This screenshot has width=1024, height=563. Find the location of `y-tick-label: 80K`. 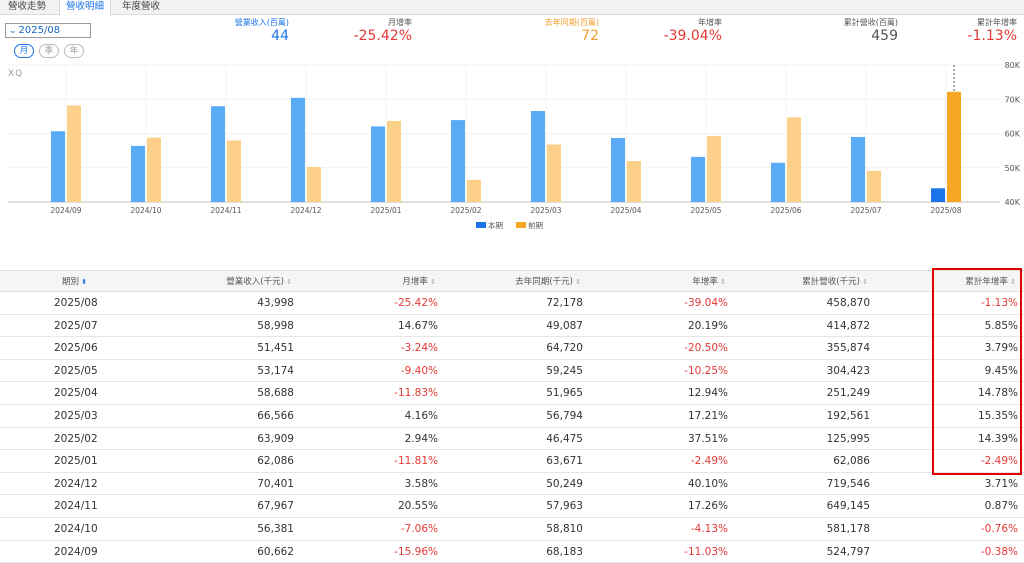

y-tick-label: 80K is located at coordinates (1013, 66).